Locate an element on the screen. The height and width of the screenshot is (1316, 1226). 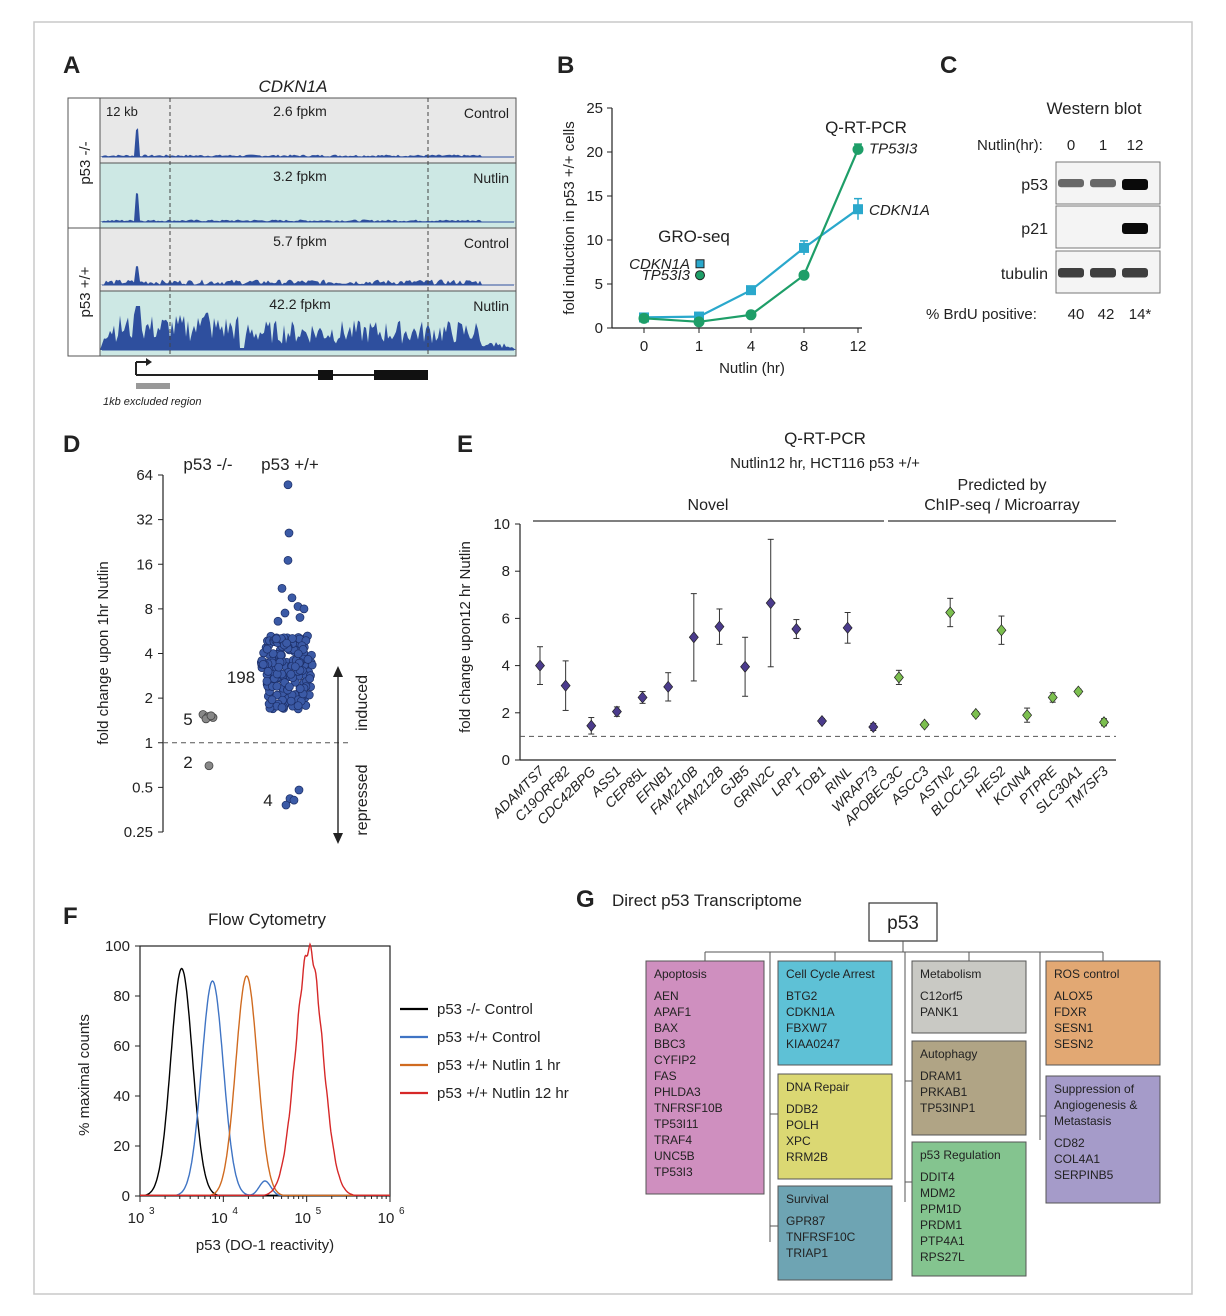
count-induced-wildtype: 198 is located at coordinates (241, 677).